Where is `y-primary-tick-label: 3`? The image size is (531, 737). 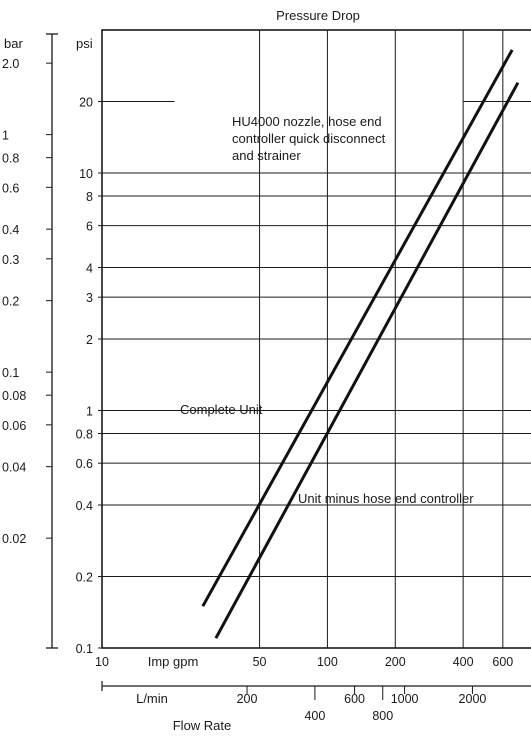
y-primary-tick-label: 3 is located at coordinates (89, 298).